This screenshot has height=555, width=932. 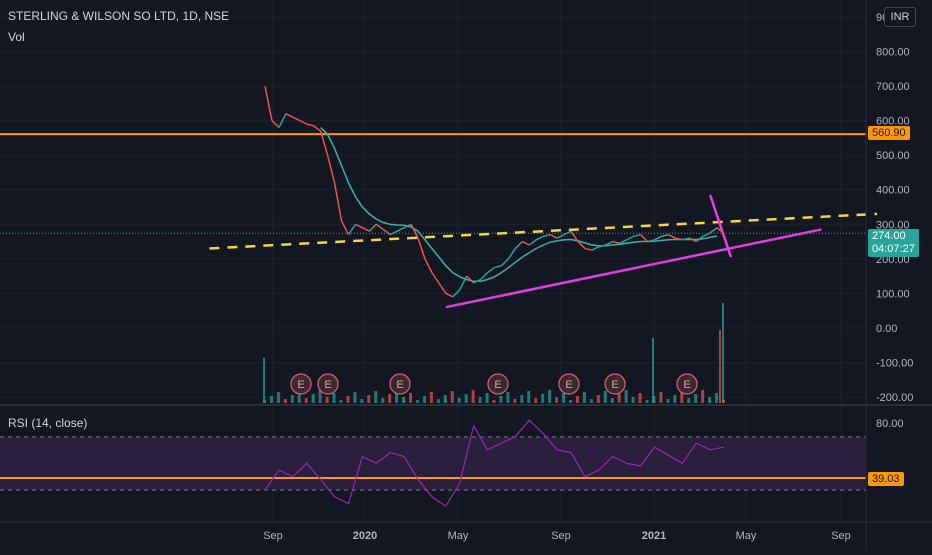 I want to click on trend-lines, so click(x=543, y=251).